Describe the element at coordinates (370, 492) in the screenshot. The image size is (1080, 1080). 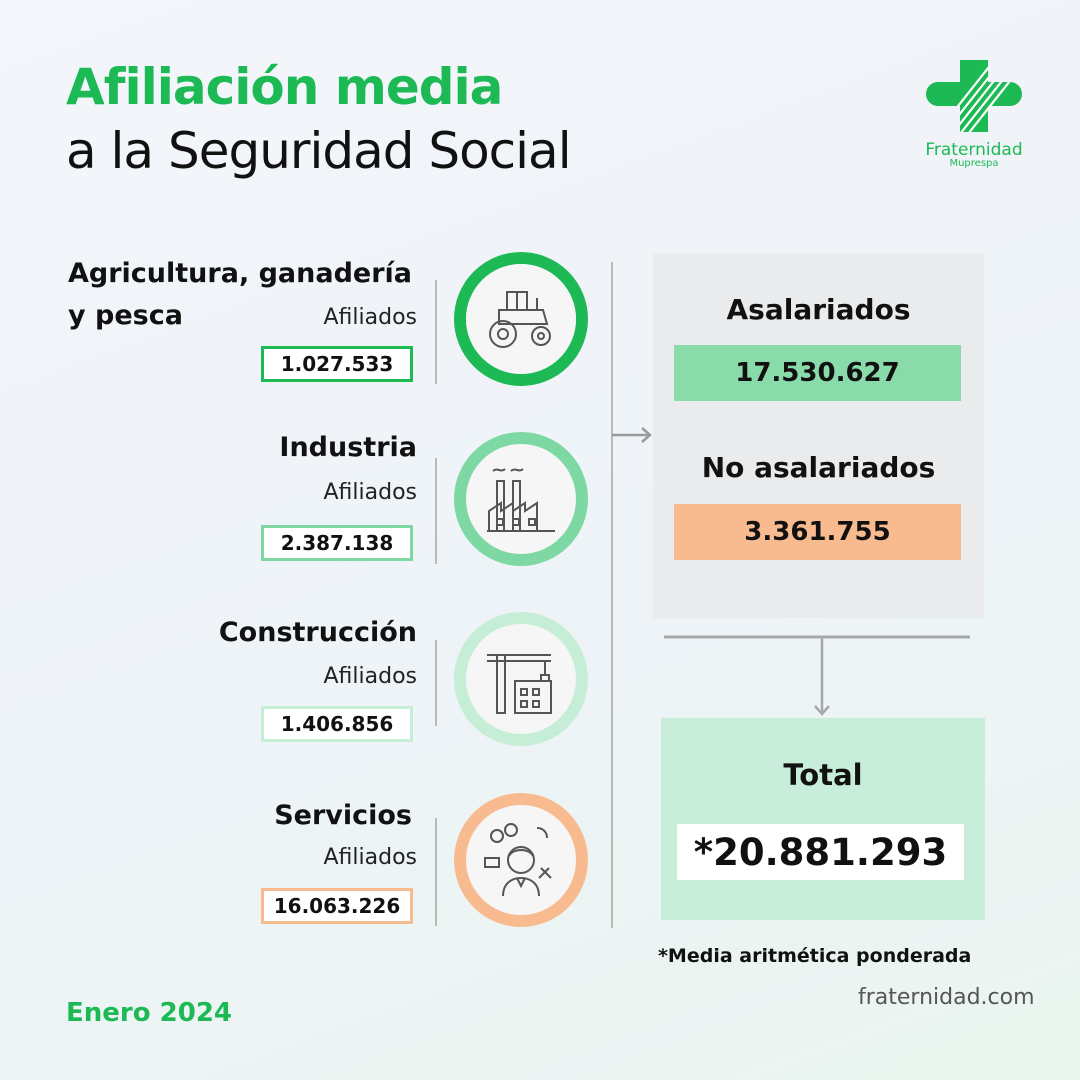
I see `sector-industria-label: Afiliados` at that location.